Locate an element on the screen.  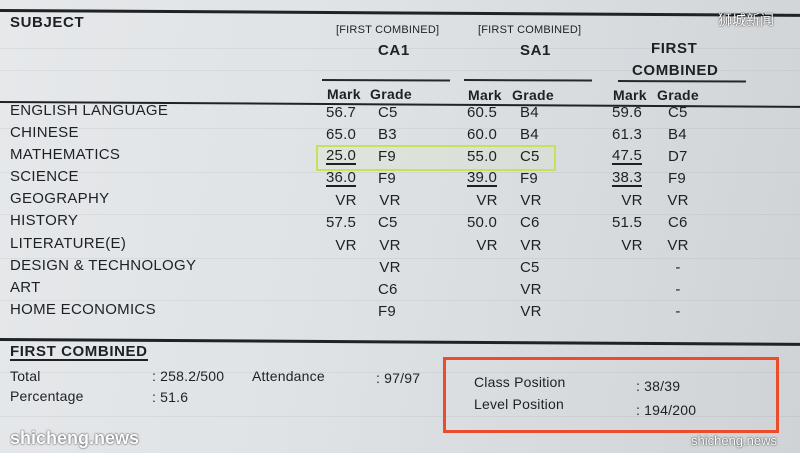
ca1-note: [FIRST COMBINED] is located at coordinates (388, 30).